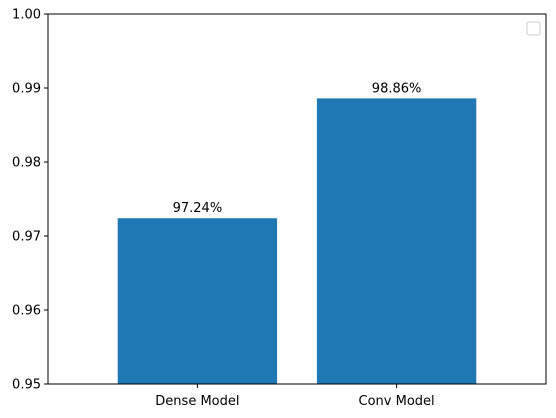 The image size is (556, 418). Describe the element at coordinates (533, 28) in the screenshot. I see `legend-box` at that location.